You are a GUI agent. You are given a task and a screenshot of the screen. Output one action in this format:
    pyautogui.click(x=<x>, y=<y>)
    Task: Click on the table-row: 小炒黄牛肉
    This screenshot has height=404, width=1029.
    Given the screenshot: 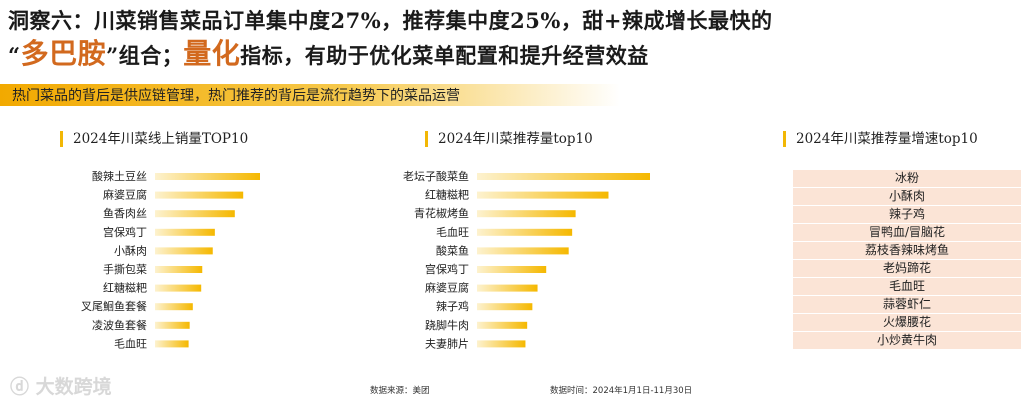 What is the action you would take?
    pyautogui.click(x=907, y=340)
    